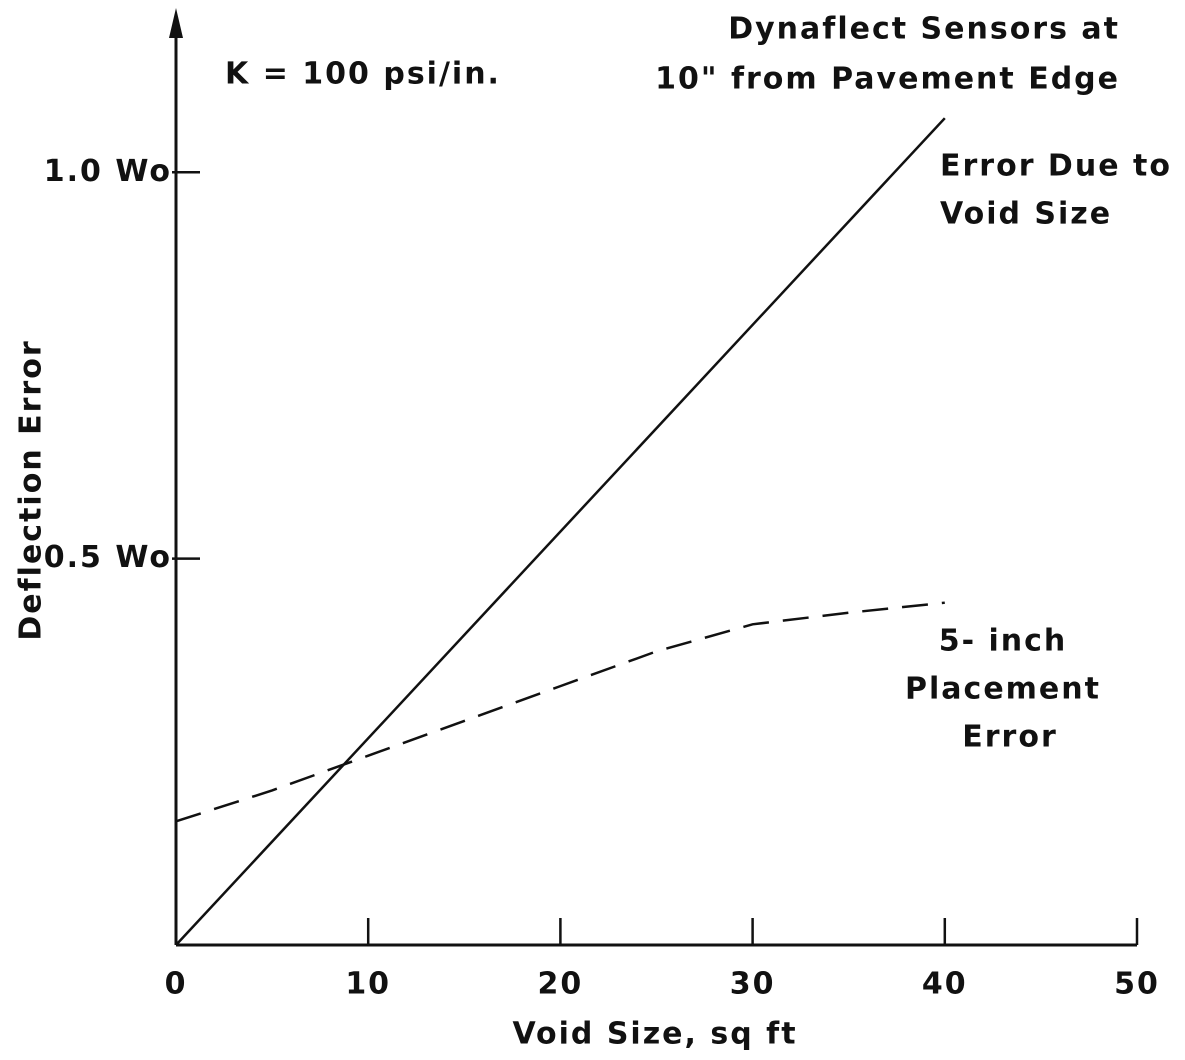 The height and width of the screenshot is (1060, 1185). What do you see at coordinates (108, 557) in the screenshot?
I see `y-tick-label: 0.5 Wo` at bounding box center [108, 557].